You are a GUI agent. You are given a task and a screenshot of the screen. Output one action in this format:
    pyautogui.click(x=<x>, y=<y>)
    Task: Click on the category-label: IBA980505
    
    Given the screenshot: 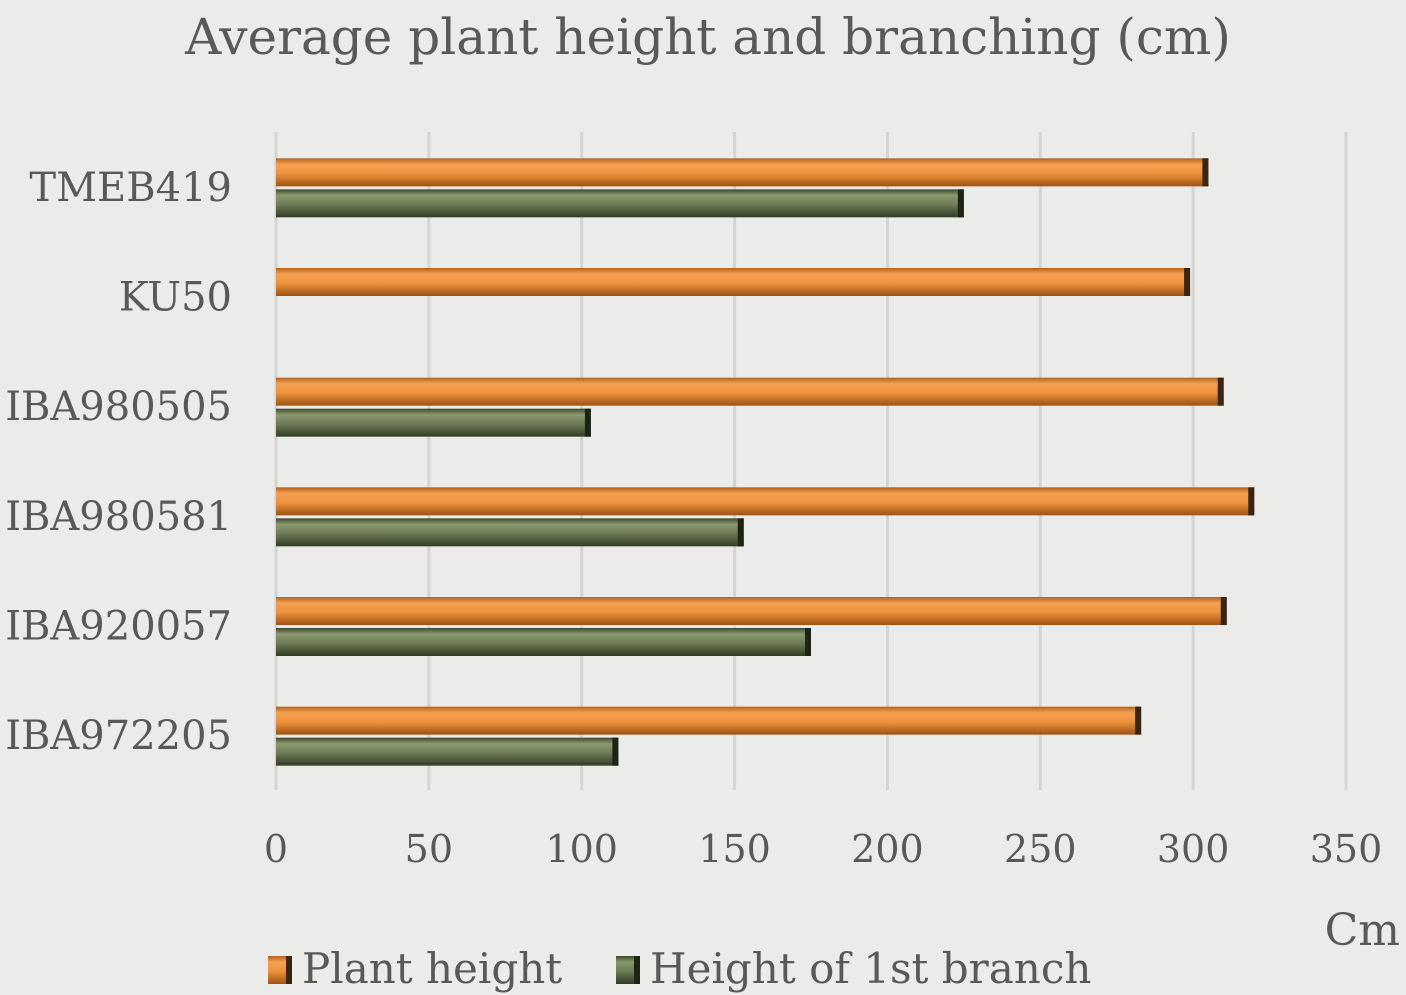 What is the action you would take?
    pyautogui.click(x=118, y=407)
    